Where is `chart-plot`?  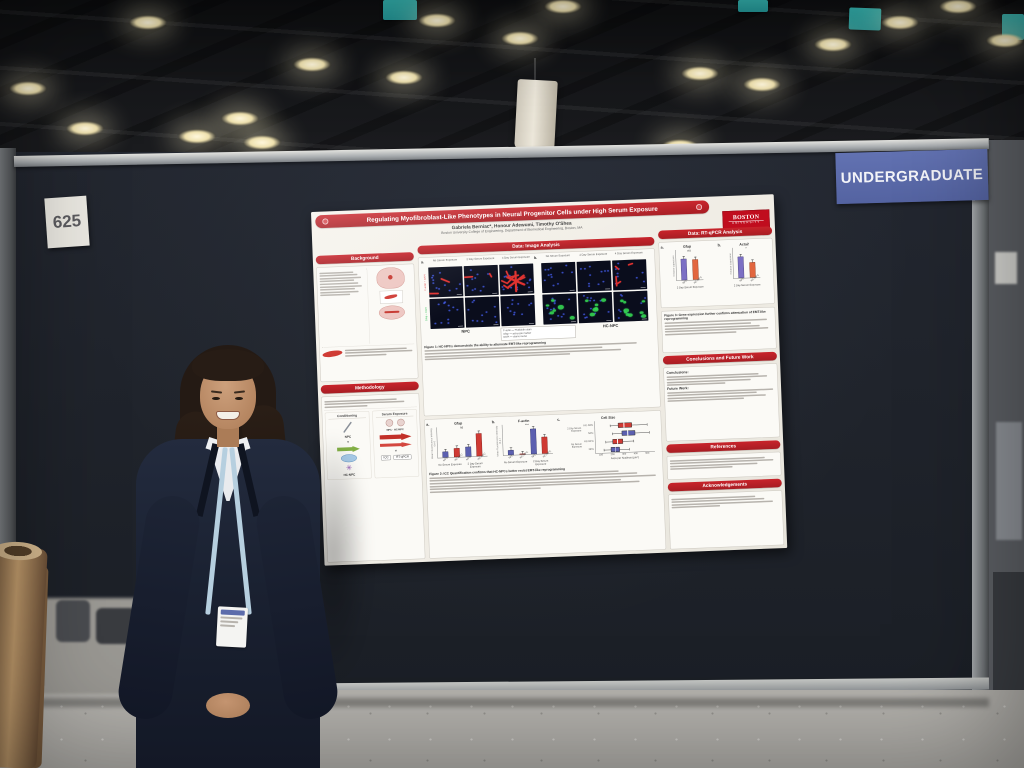 chart-plot is located at coordinates (624, 437).